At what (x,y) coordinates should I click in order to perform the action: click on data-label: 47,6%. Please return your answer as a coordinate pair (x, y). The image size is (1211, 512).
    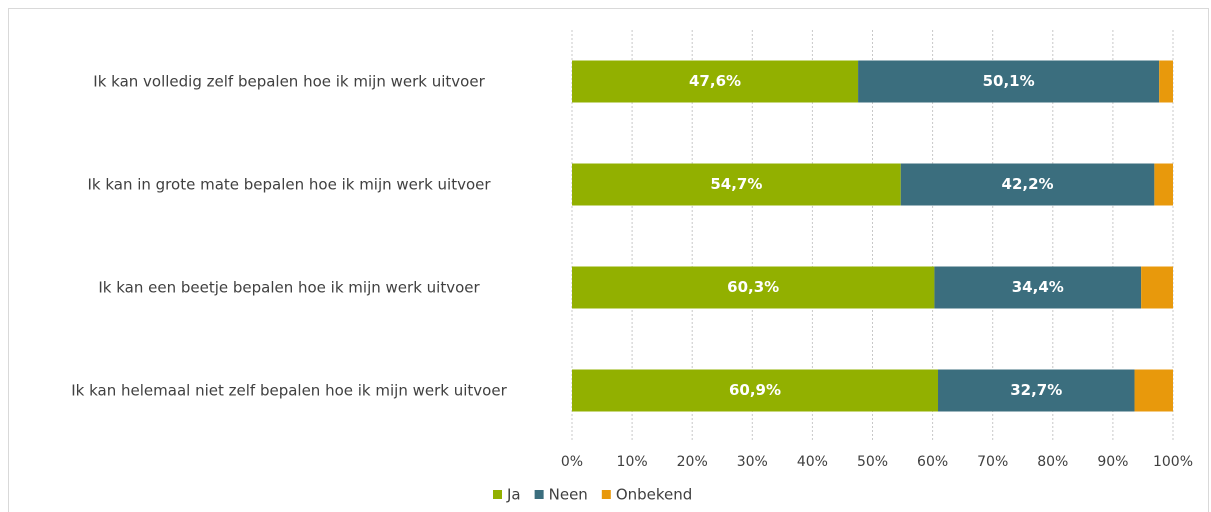
    Looking at the image, I should click on (715, 81).